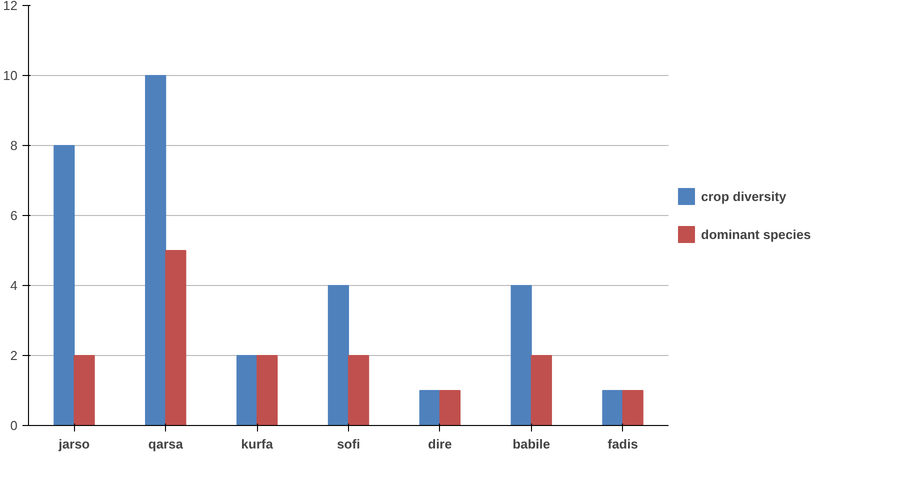 Image resolution: width=918 pixels, height=492 pixels. I want to click on x-tick-label: kurfa, so click(257, 444).